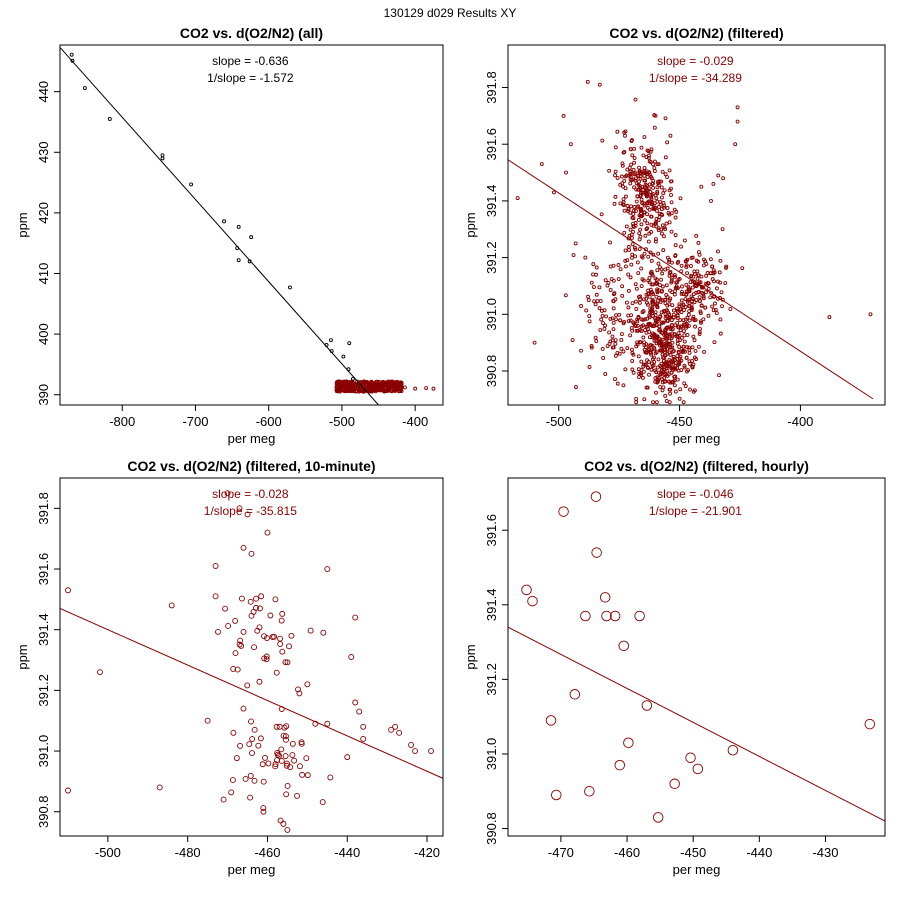  Describe the element at coordinates (43, 751) in the screenshot. I see `y-tick-label: 391.0` at that location.